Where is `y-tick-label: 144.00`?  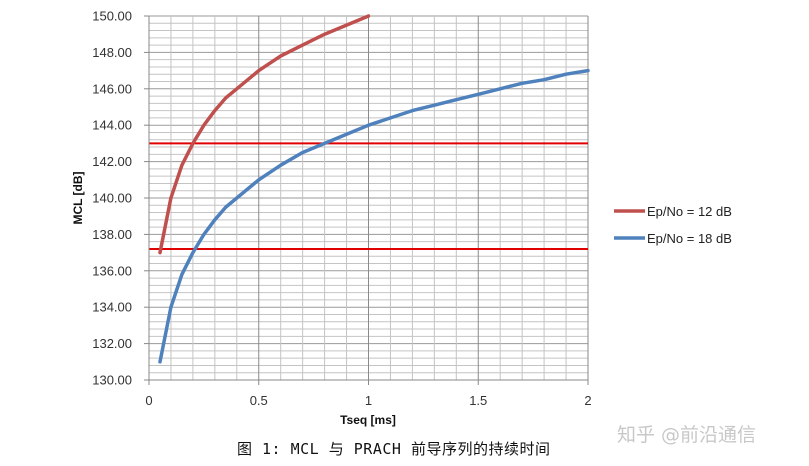 y-tick-label: 144.00 is located at coordinates (112, 125).